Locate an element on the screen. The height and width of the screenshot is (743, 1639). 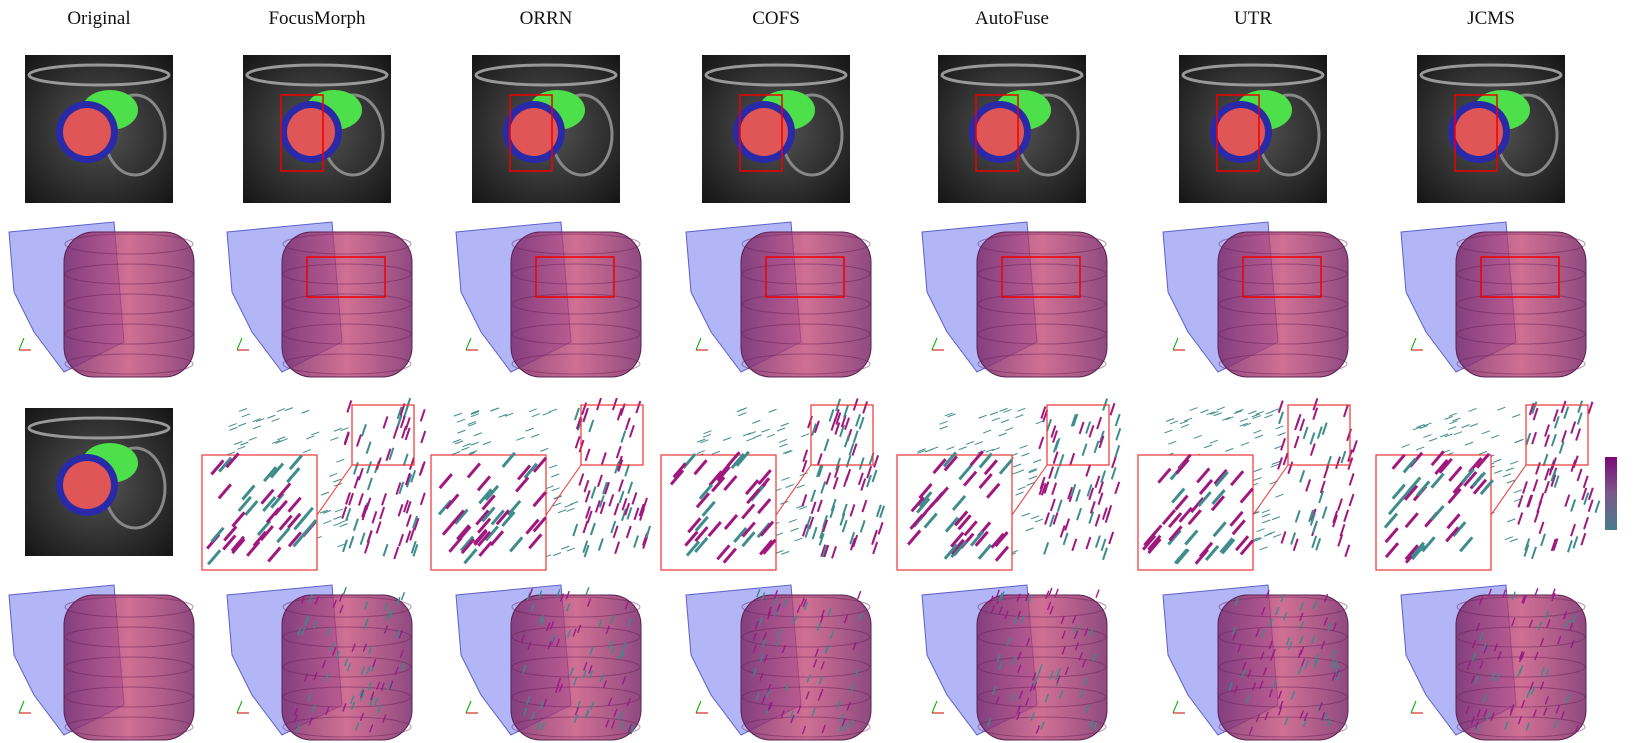
method-column: JCMS is located at coordinates (1488, 374).